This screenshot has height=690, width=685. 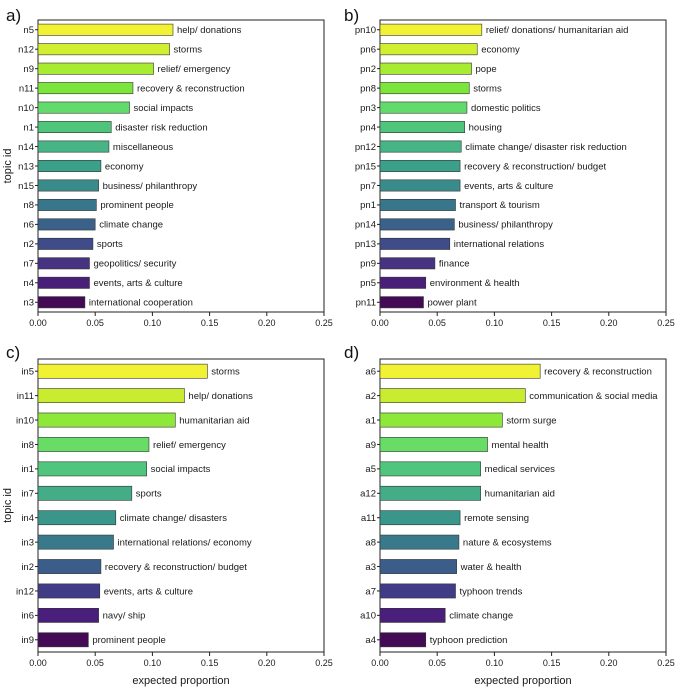 I want to click on bar-in12, so click(x=69, y=591).